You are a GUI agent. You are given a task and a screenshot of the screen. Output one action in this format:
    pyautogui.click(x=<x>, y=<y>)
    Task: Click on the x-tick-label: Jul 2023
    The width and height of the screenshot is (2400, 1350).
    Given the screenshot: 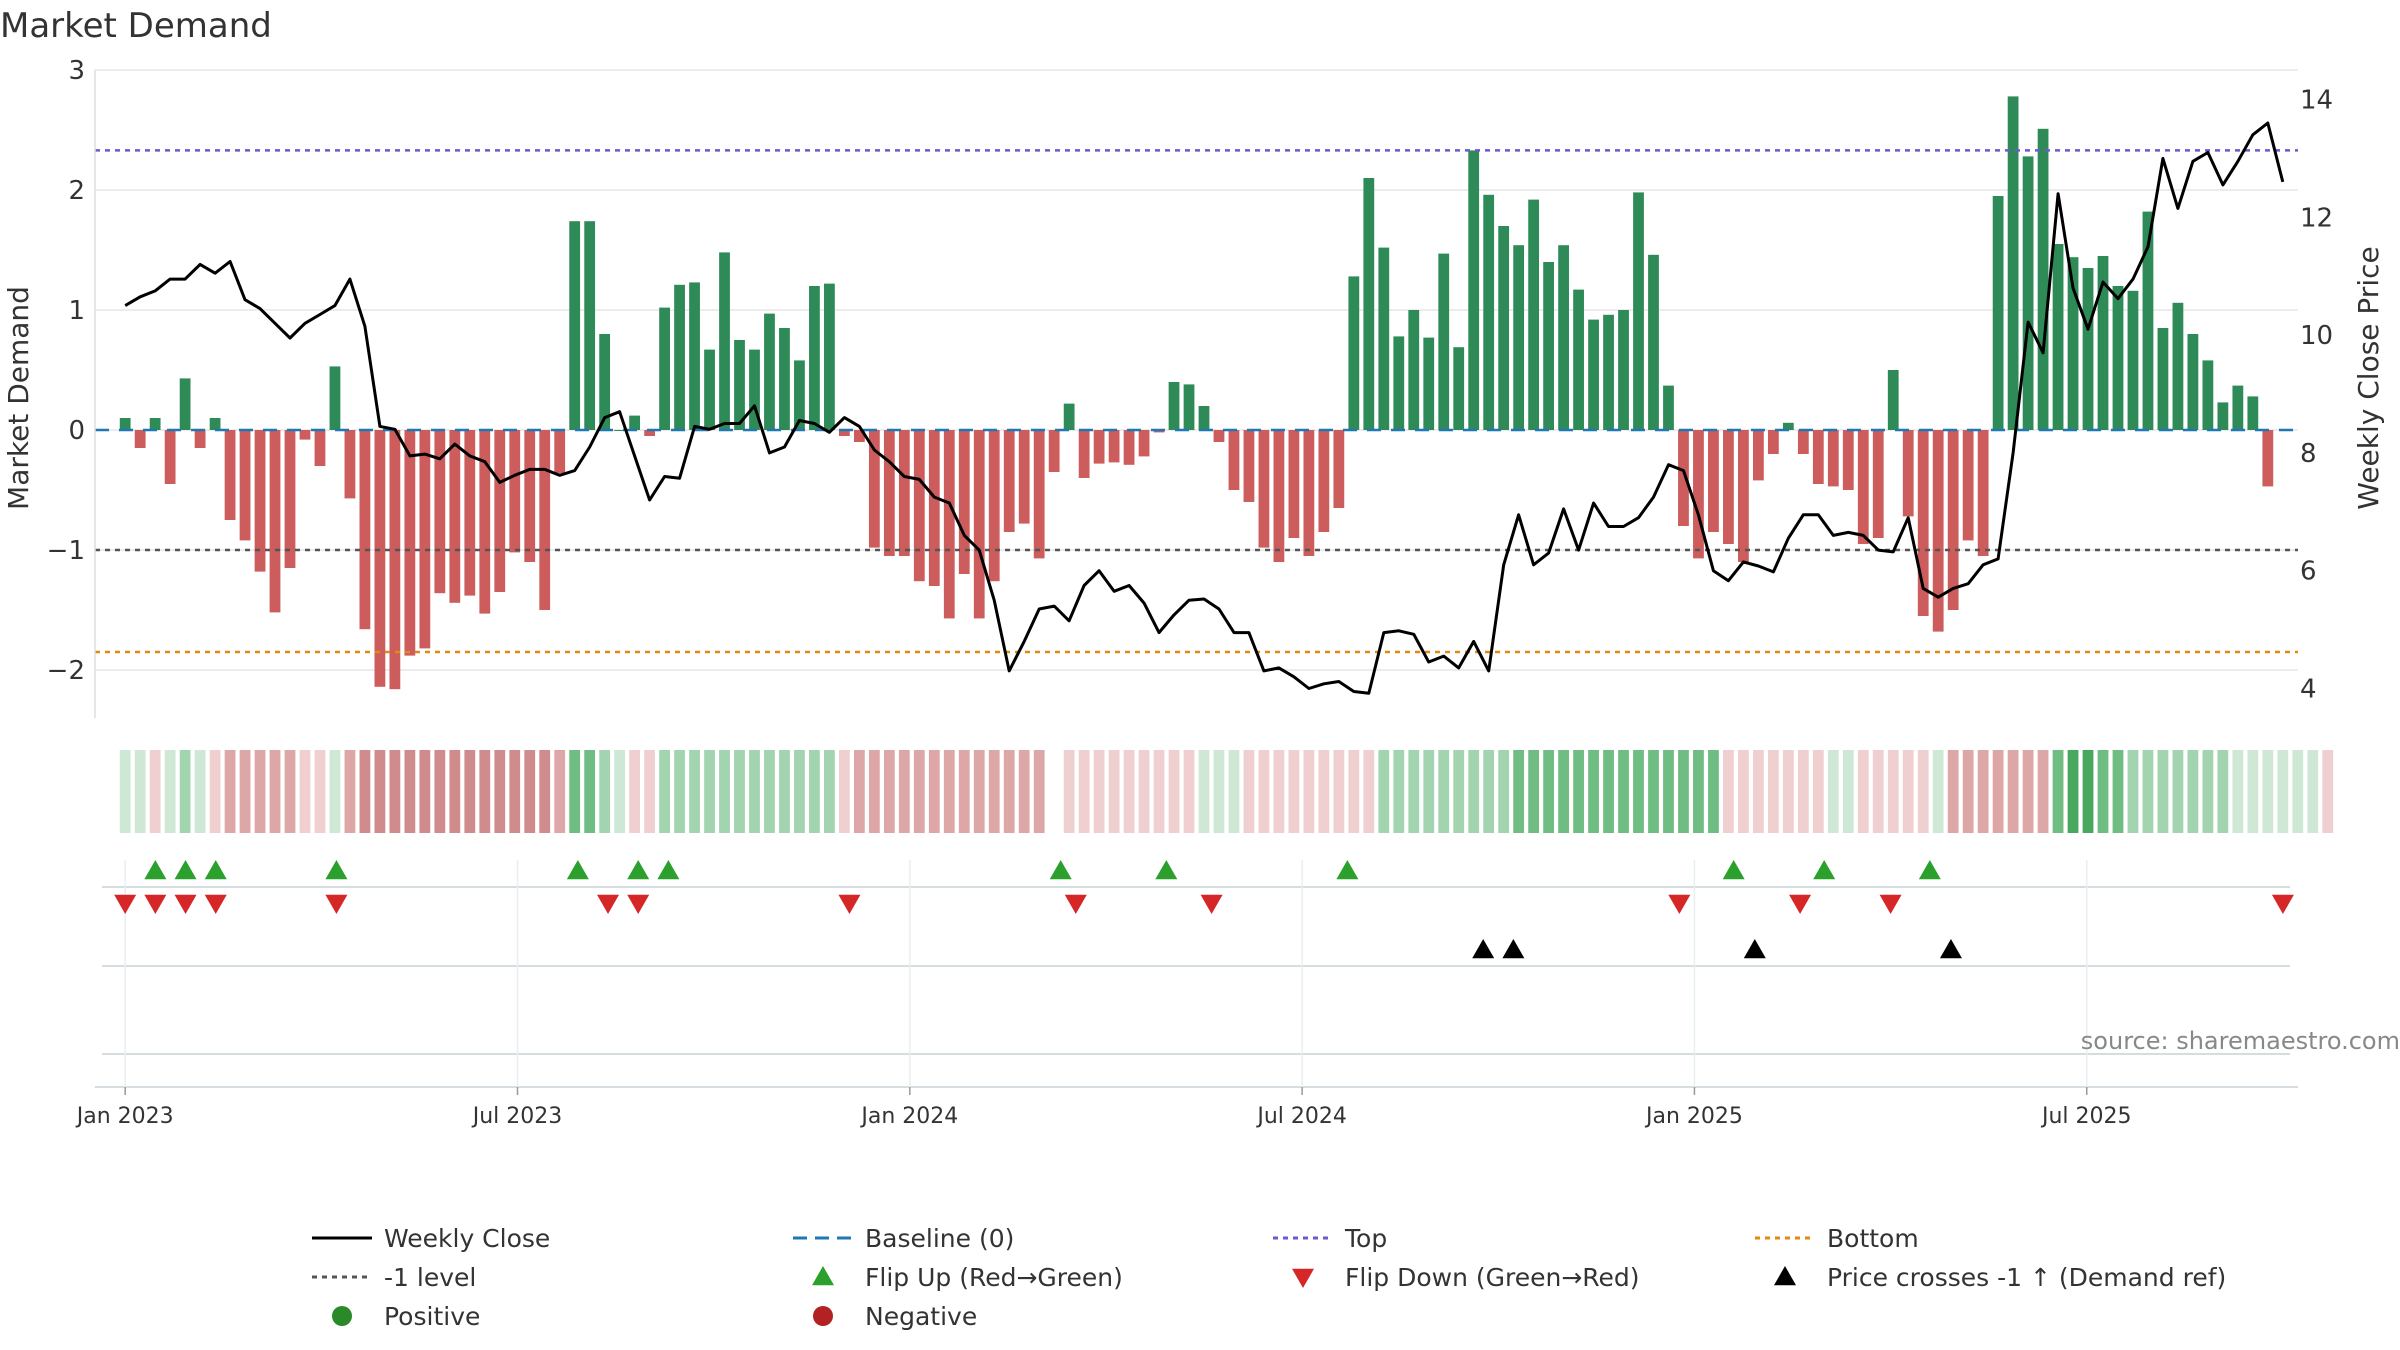 What is the action you would take?
    pyautogui.click(x=517, y=1116)
    